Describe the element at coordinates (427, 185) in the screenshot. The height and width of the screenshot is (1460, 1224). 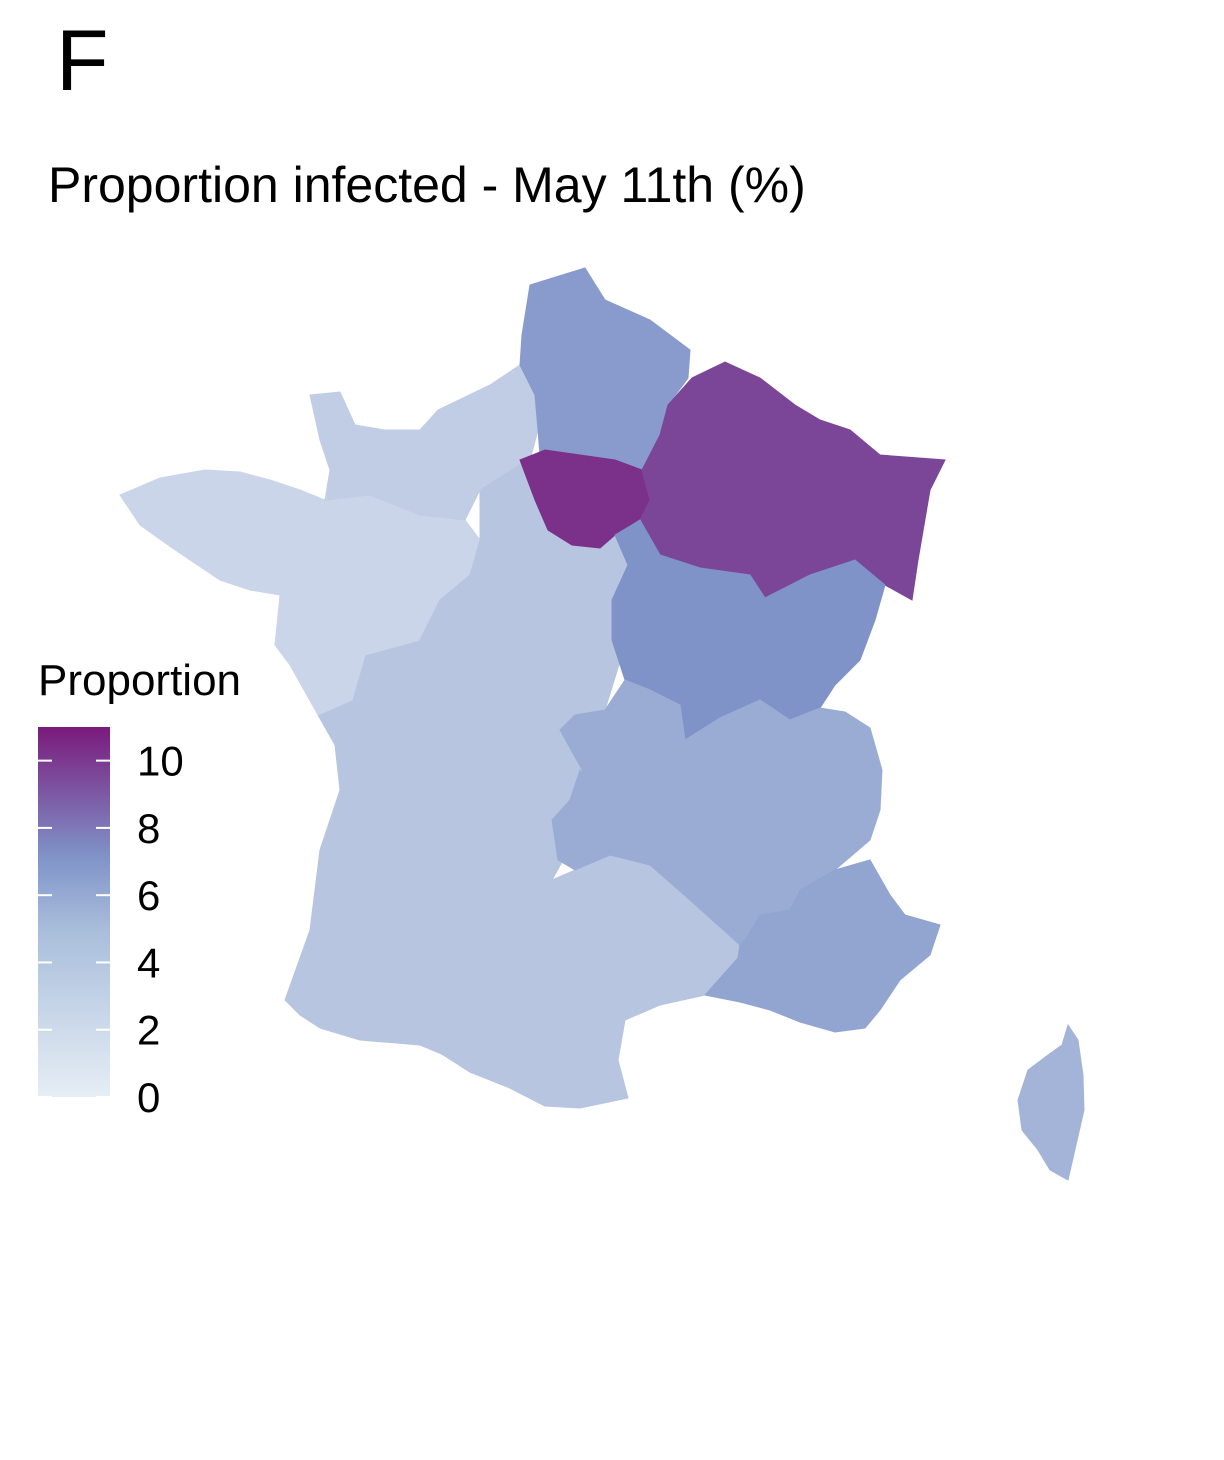
I see `map-title: Proportion infected - May 11th (%)` at that location.